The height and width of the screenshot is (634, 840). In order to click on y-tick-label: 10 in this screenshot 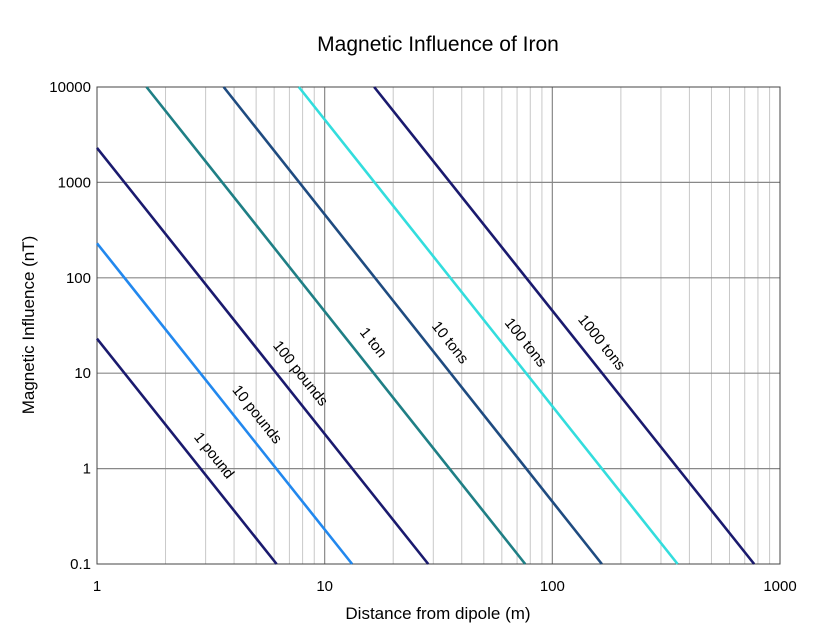, I will do `click(82, 373)`.